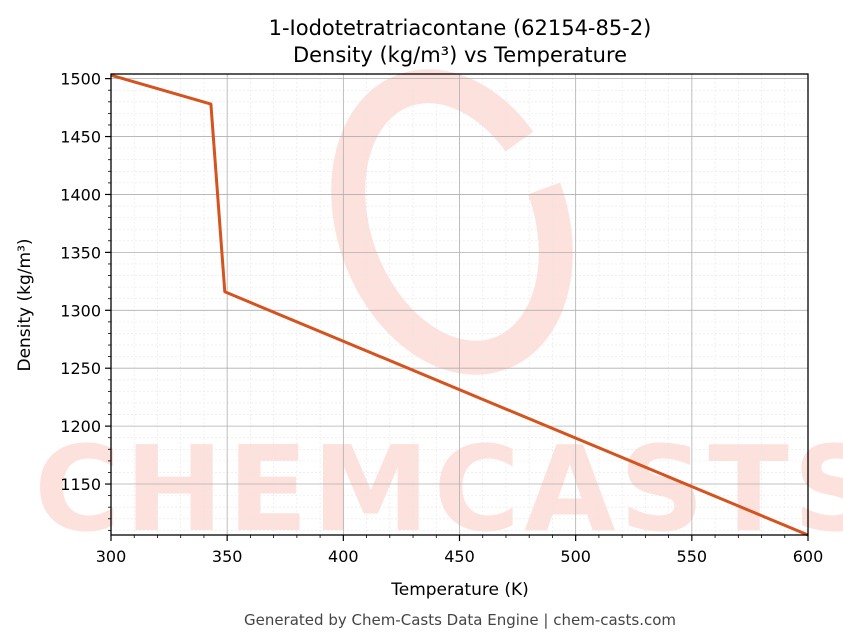 Image resolution: width=843 pixels, height=644 pixels. I want to click on y-axis-label: Density (kg/m³), so click(25, 304).